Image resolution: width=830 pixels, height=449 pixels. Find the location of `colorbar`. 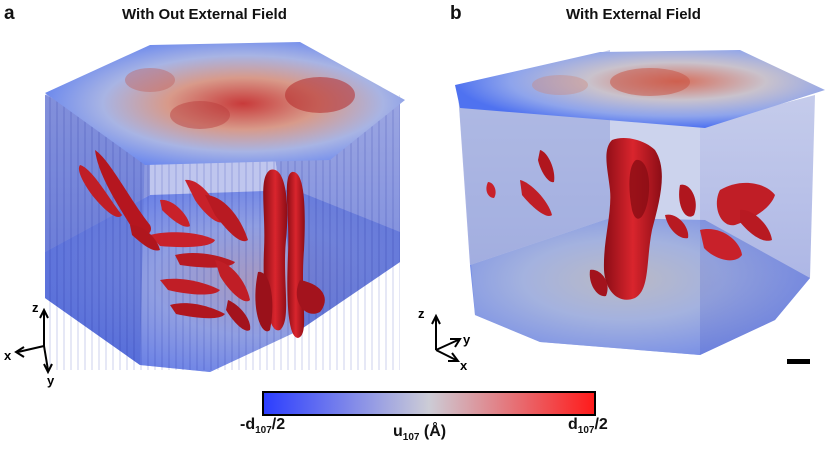

colorbar is located at coordinates (429, 403).